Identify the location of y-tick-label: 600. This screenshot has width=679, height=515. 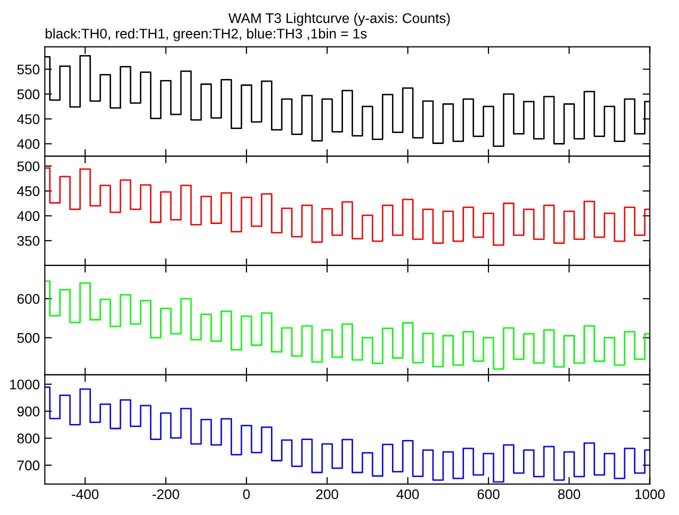
(28, 299).